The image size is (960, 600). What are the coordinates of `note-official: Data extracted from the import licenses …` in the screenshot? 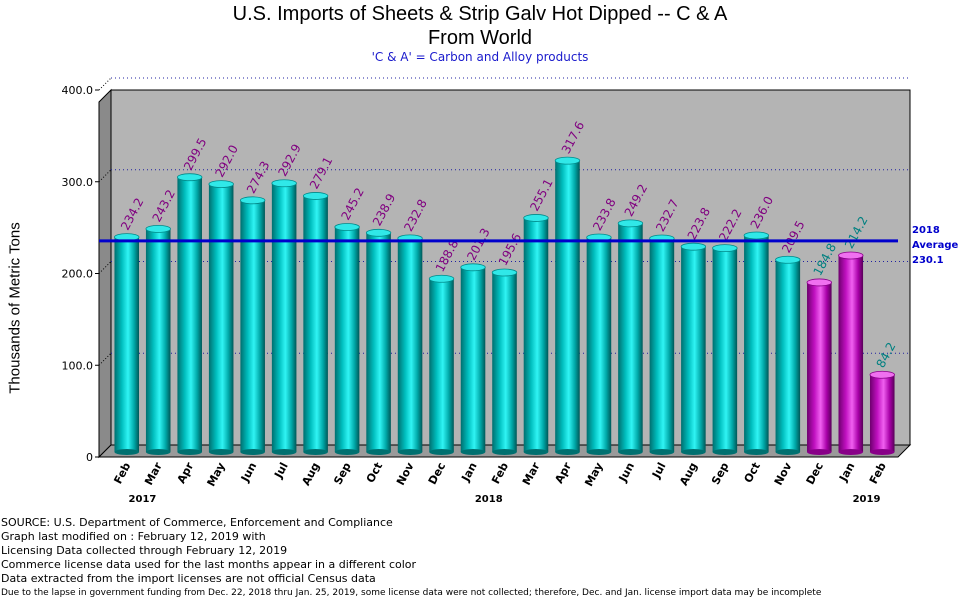 It's located at (188, 578).